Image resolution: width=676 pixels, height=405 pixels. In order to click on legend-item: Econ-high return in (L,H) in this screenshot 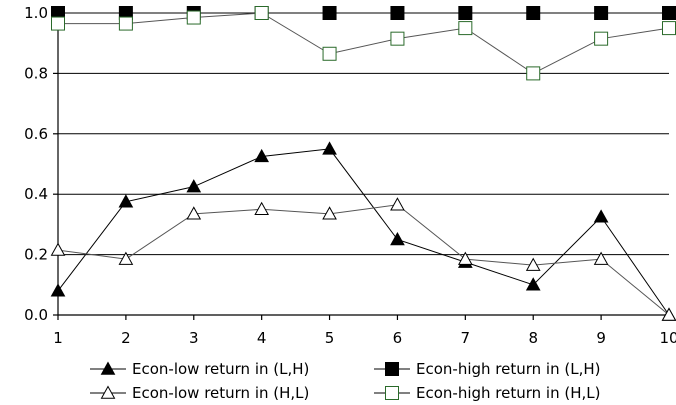, I will do `click(487, 369)`.